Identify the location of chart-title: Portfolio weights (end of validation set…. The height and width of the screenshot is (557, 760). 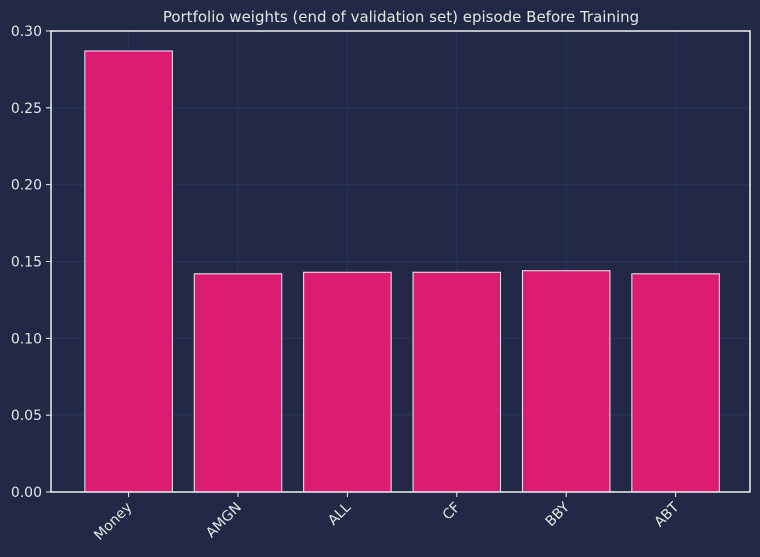
(401, 17).